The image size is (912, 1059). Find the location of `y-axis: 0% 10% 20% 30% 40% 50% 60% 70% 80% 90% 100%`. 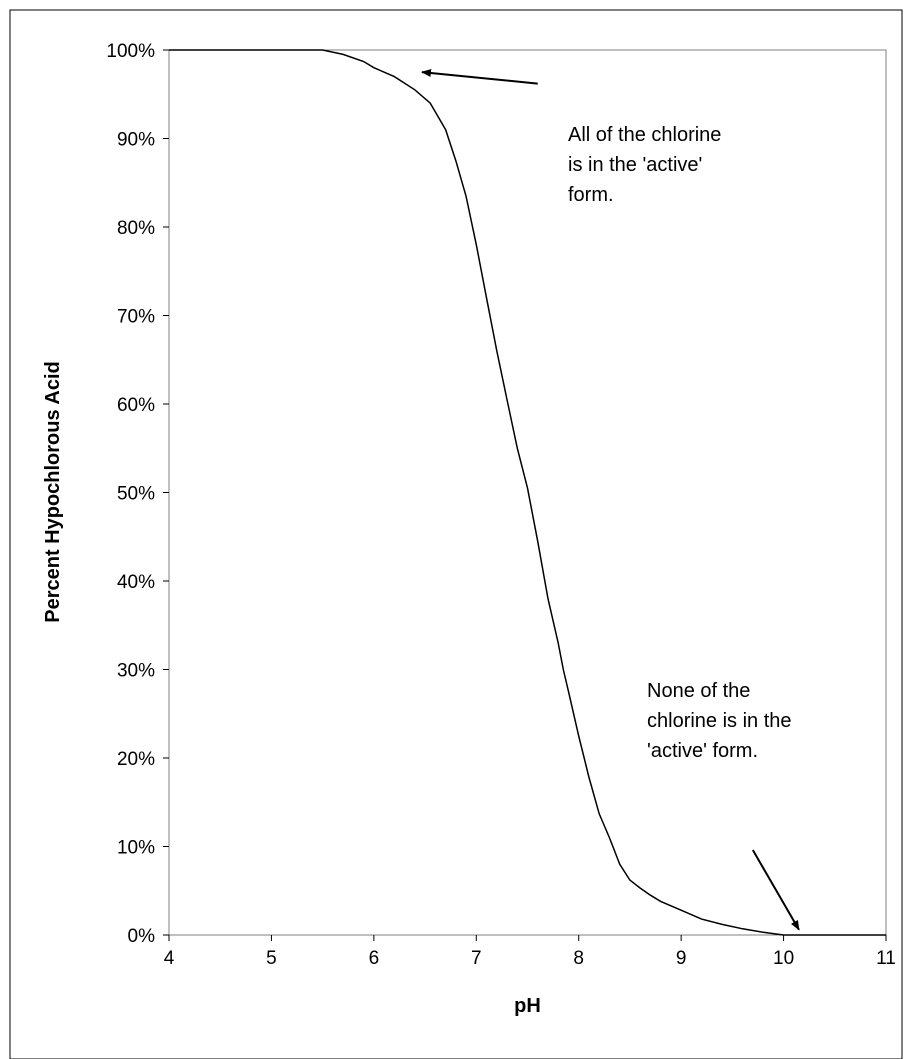

y-axis: 0% 10% 20% 30% 40% 50% 60% 70% 80% 90% 100% is located at coordinates (137, 494).